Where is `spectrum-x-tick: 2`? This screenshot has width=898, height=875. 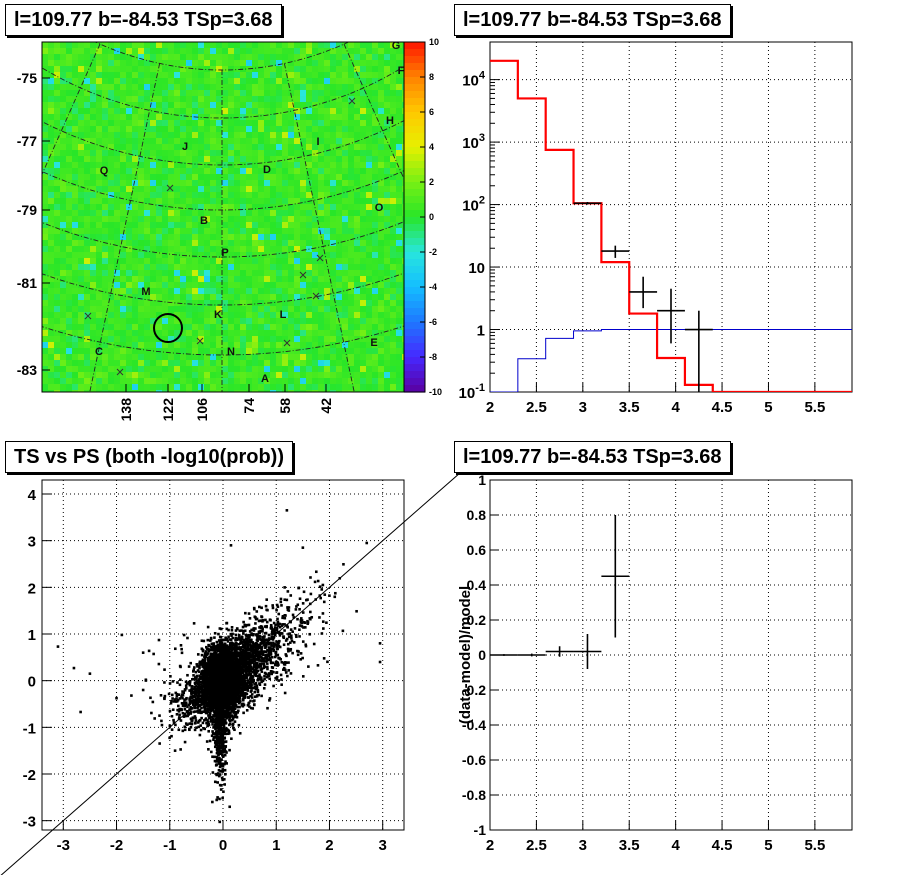 spectrum-x-tick: 2 is located at coordinates (490, 407).